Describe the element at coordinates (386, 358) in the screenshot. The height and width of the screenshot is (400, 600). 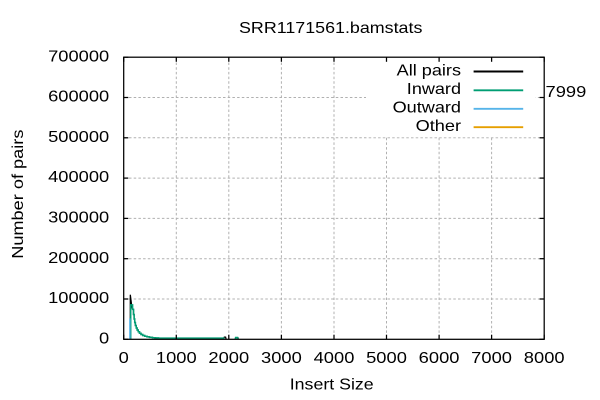
I see `svg-text: 5000` at that location.